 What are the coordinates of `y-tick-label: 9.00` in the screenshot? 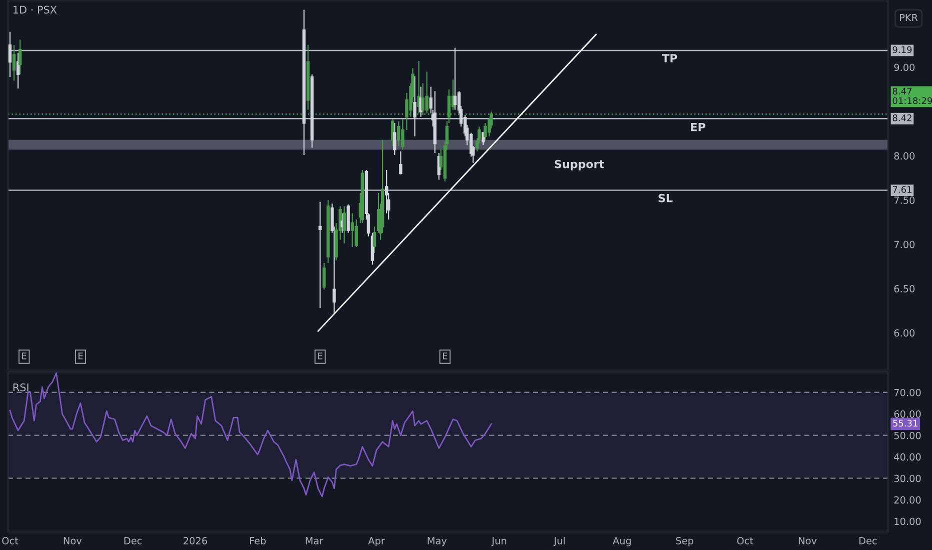 It's located at (904, 68).